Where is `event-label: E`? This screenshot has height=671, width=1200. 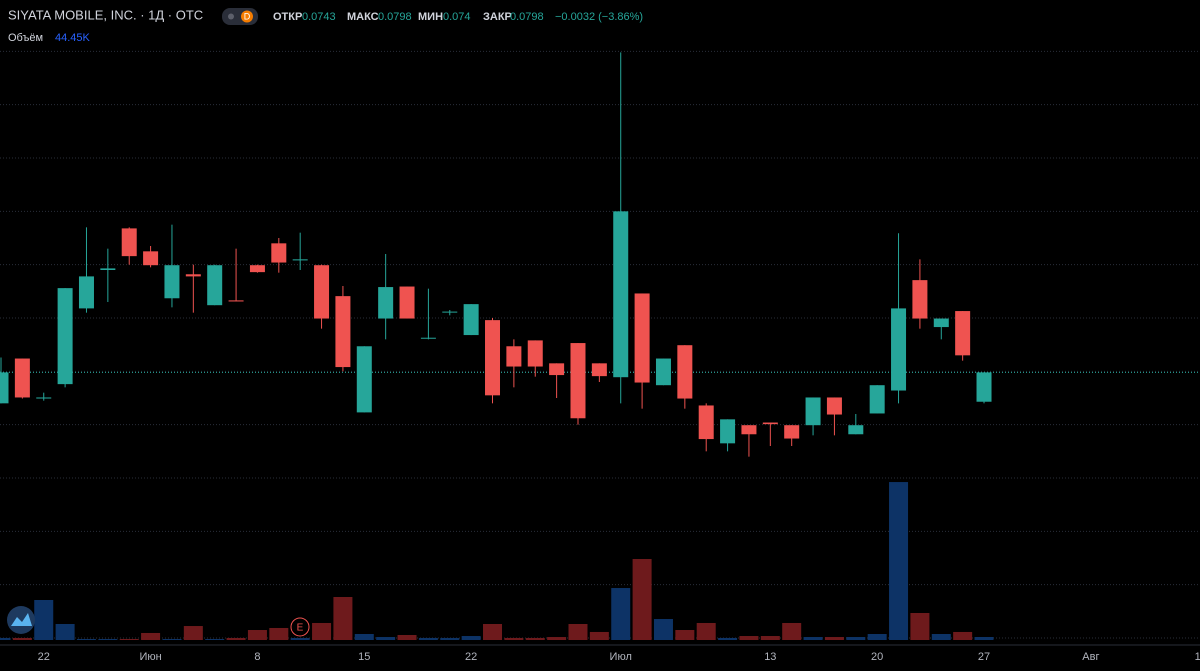
event-label: E is located at coordinates (300, 628).